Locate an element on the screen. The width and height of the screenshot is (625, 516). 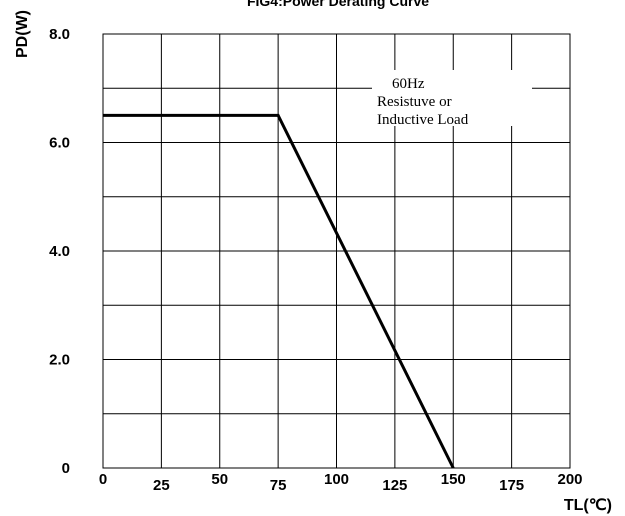
annotation-line-3: Inductive Load is located at coordinates (423, 120).